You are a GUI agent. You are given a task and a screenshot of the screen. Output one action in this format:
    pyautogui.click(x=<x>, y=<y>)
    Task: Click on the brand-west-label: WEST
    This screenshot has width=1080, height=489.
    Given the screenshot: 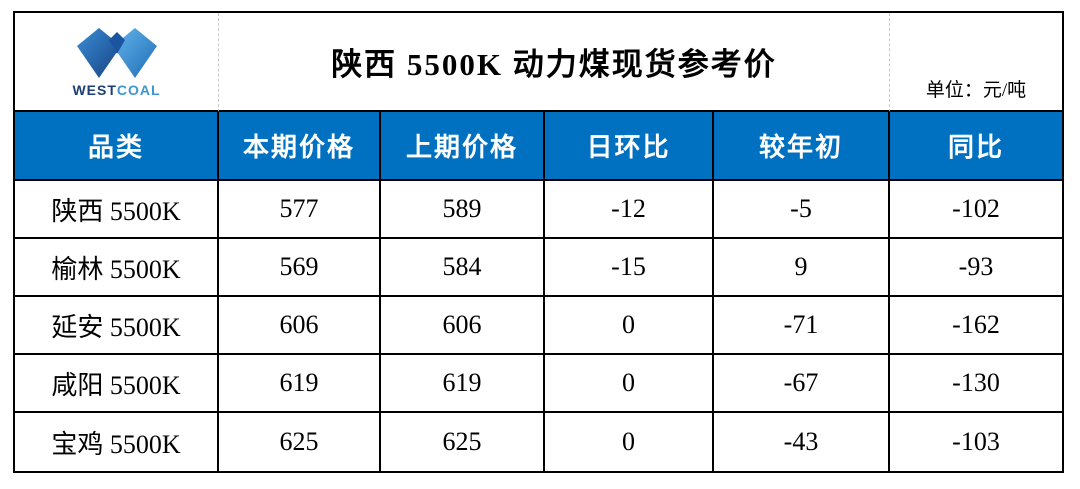 What is the action you would take?
    pyautogui.click(x=94, y=89)
    